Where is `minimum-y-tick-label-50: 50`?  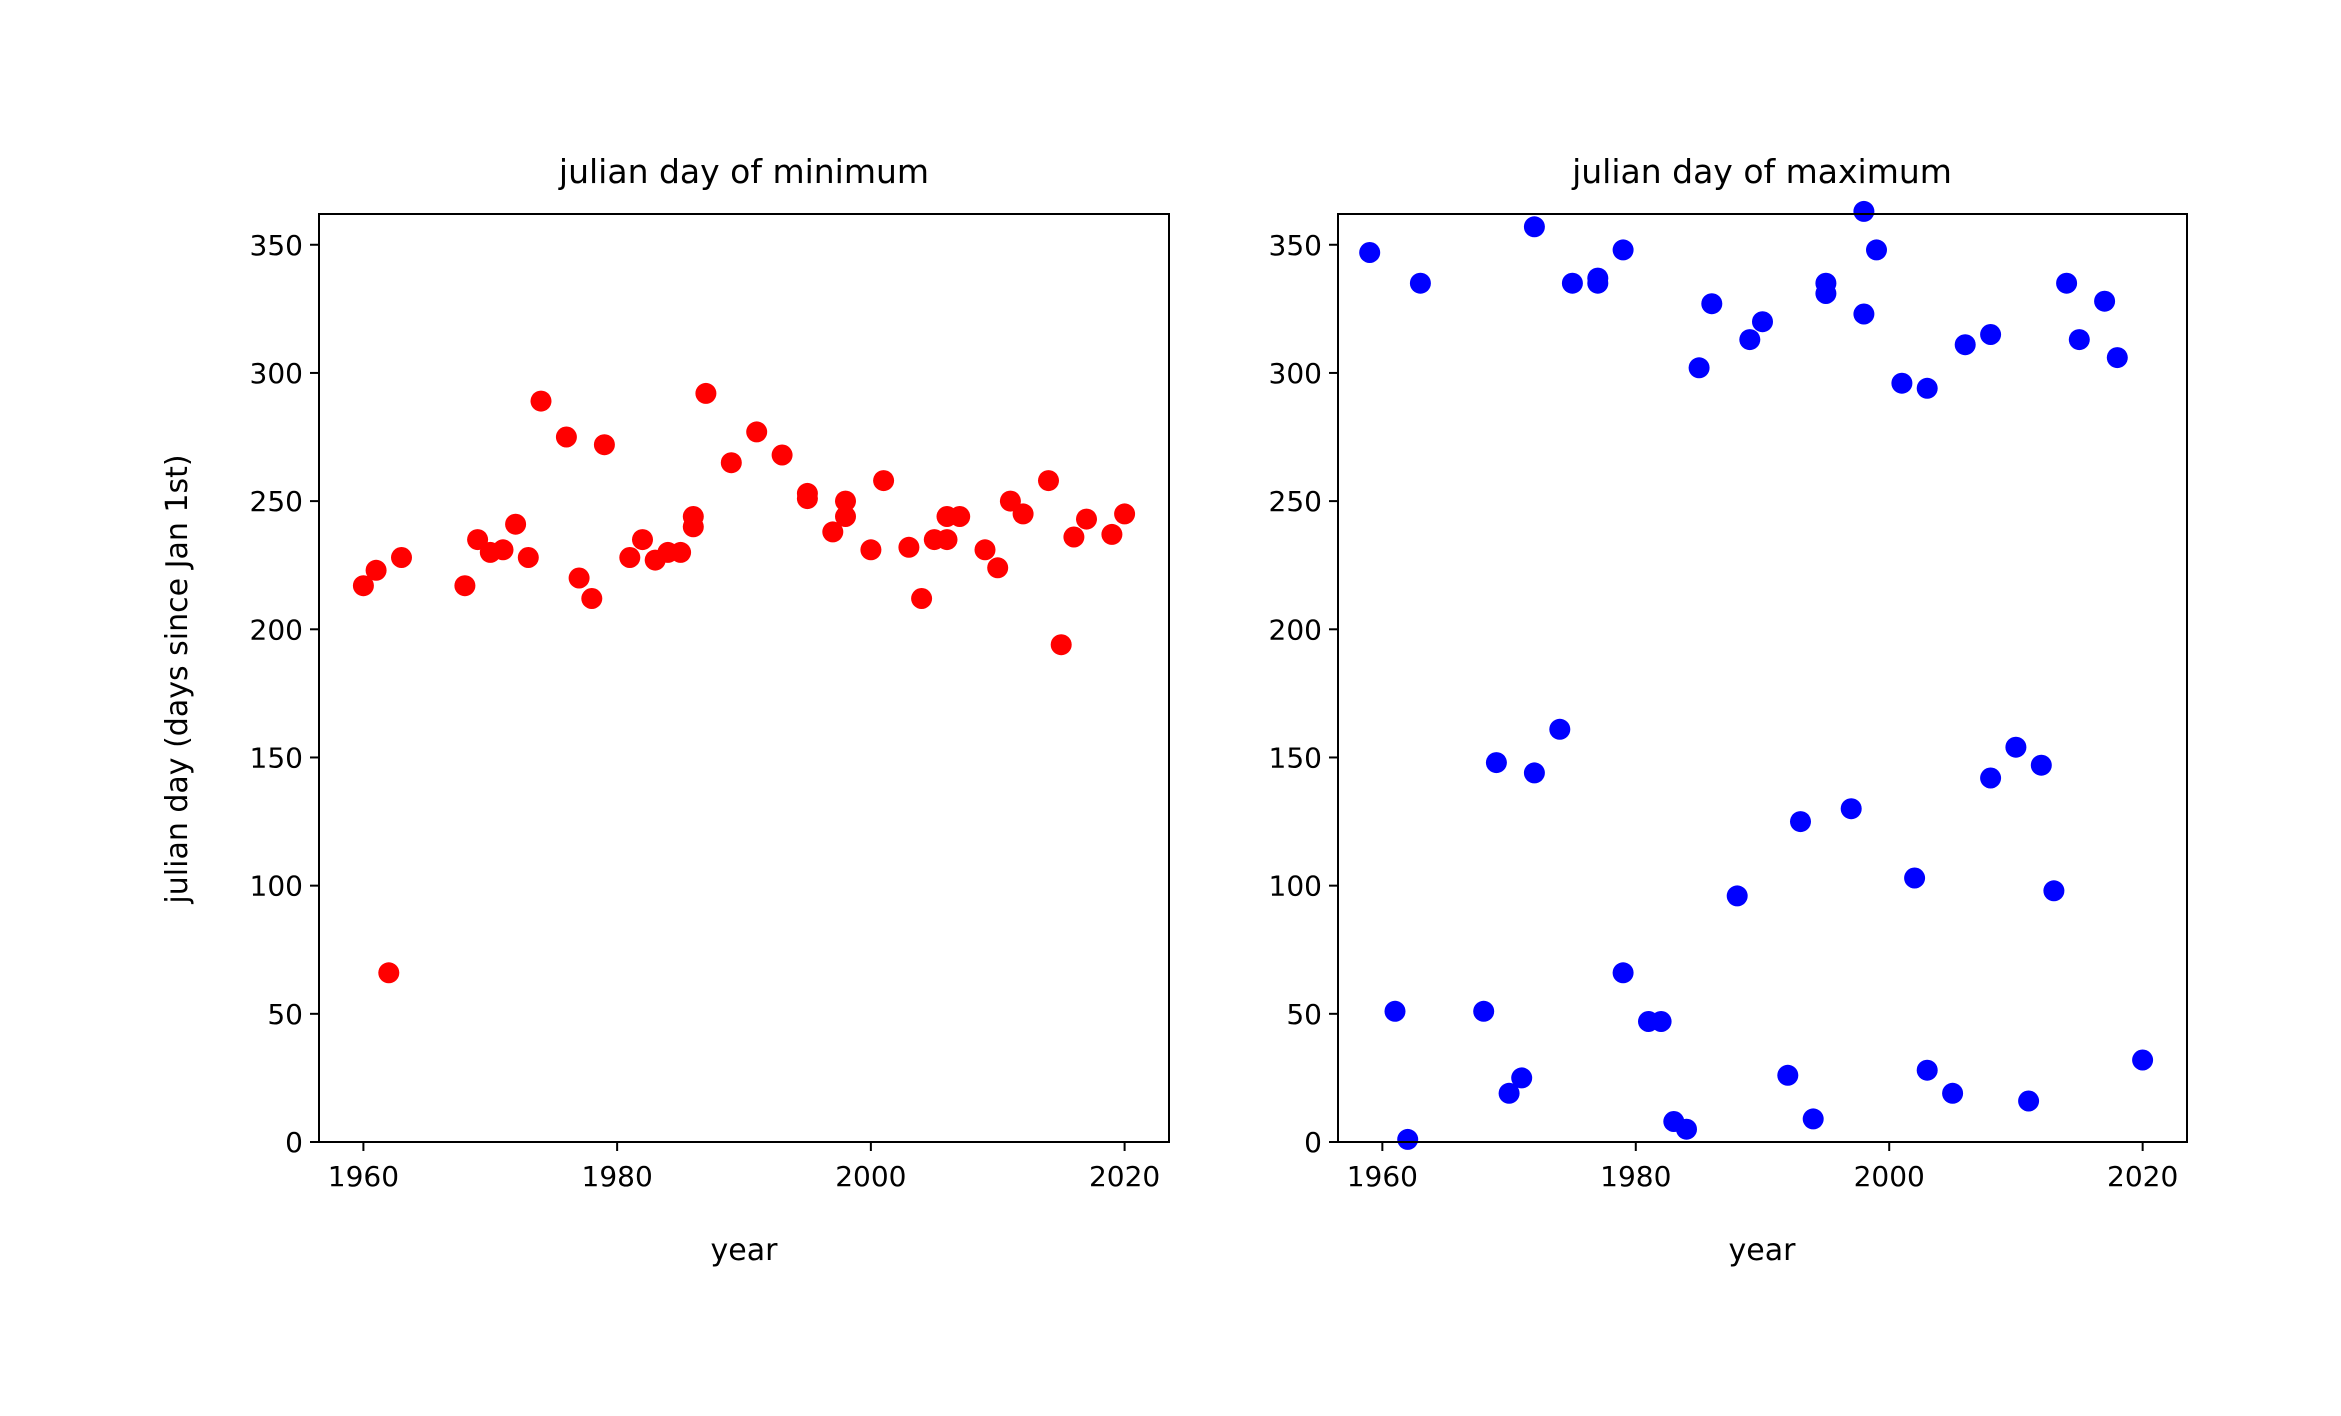 minimum-y-tick-label-50: 50 is located at coordinates (285, 1014).